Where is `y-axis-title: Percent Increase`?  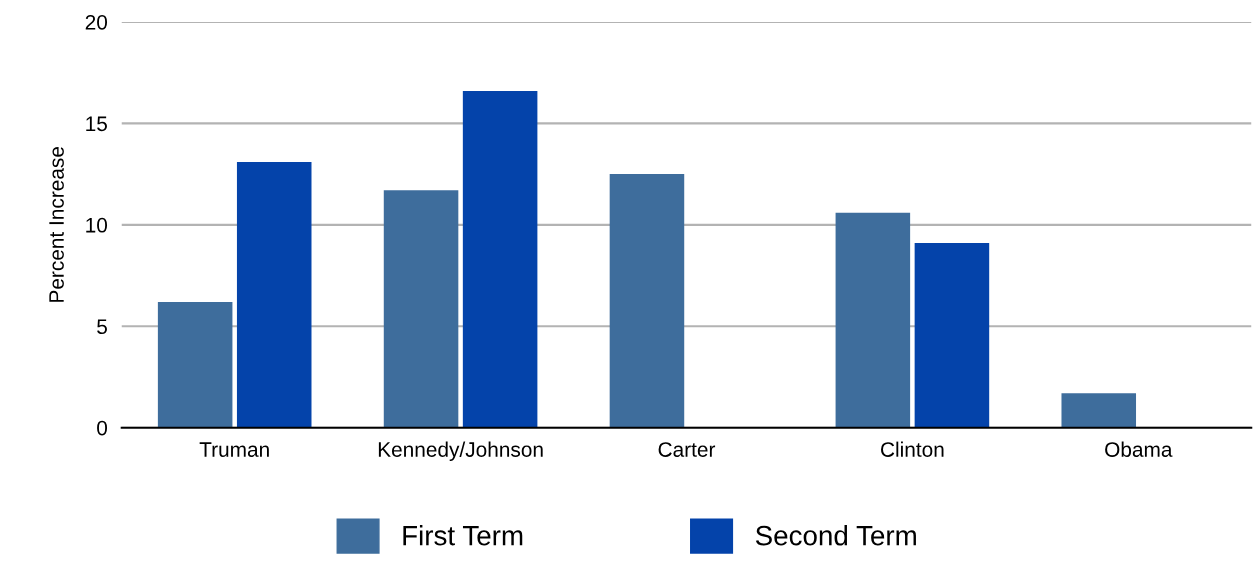
y-axis-title: Percent Increase is located at coordinates (56, 224).